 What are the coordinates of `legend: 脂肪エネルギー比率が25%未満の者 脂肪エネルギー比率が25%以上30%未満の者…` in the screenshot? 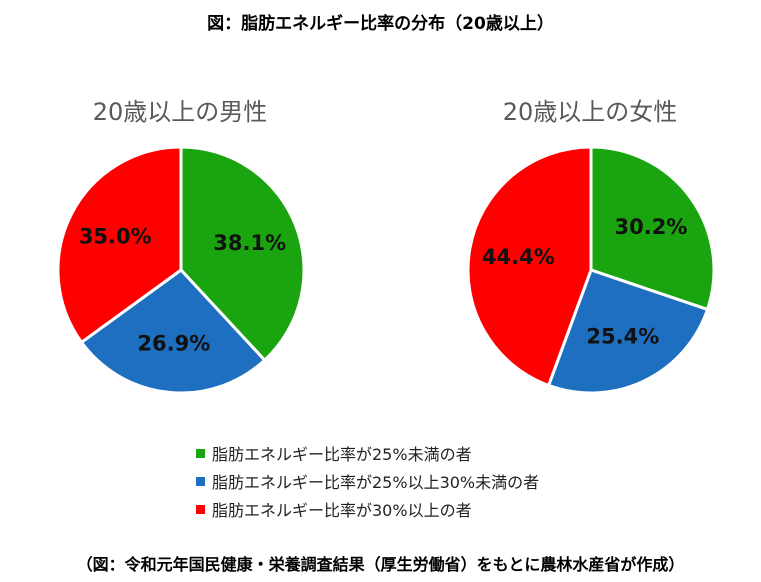 It's located at (367, 481).